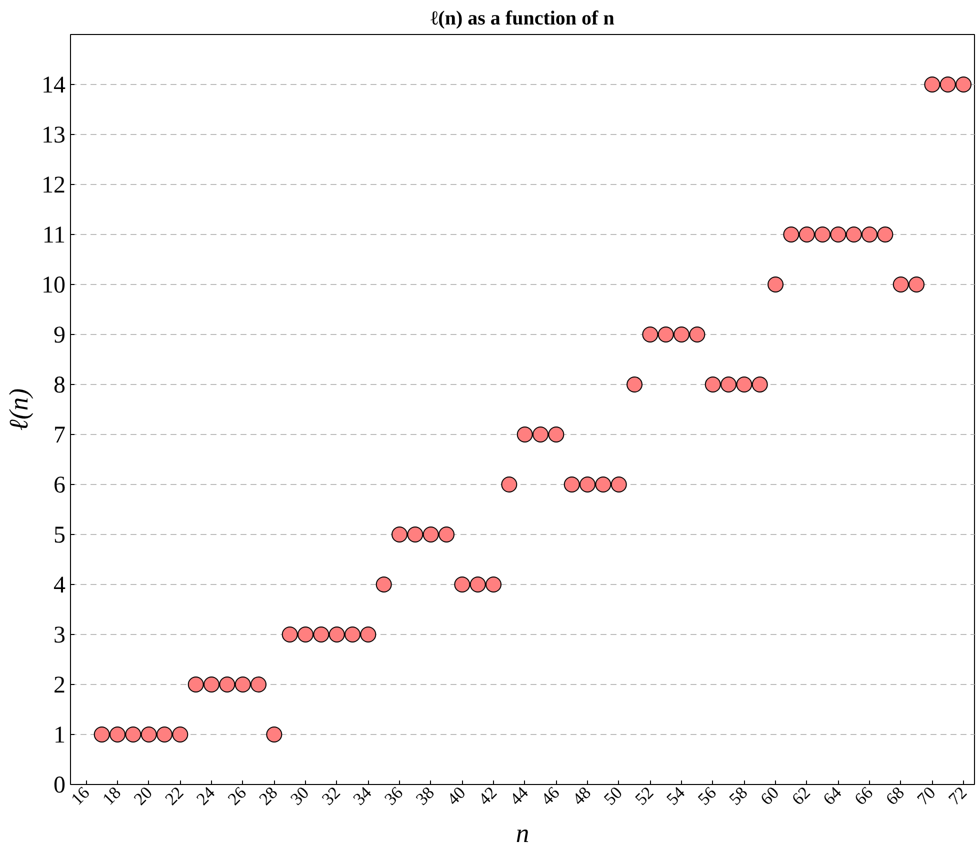 The image size is (976, 851). What do you see at coordinates (331, 796) in the screenshot?
I see `x-tick-label: 32` at bounding box center [331, 796].